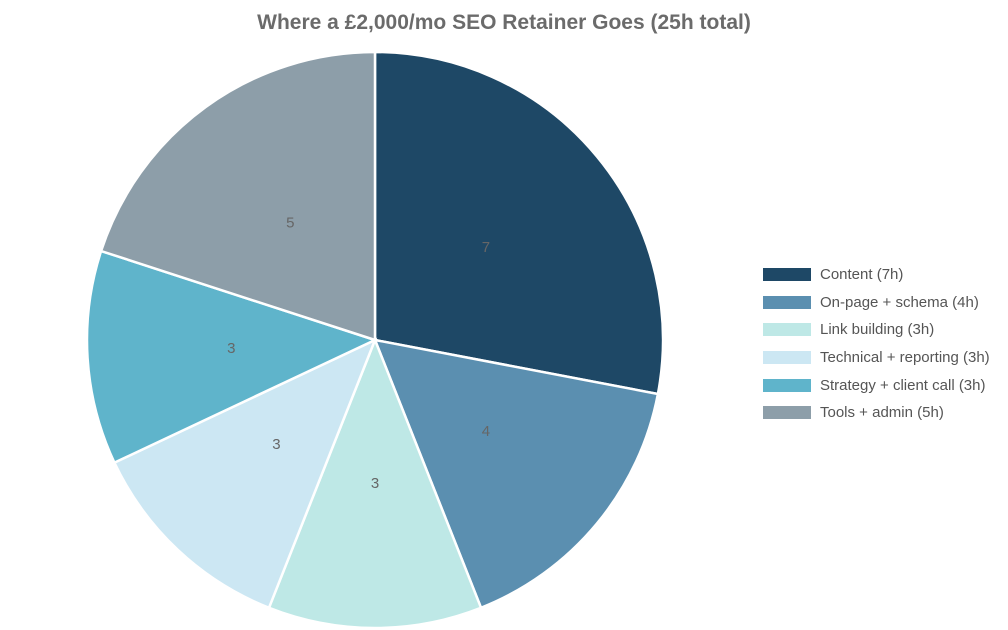 Image resolution: width=1008 pixels, height=630 pixels. I want to click on legend-item: Technical + reporting (3h), so click(876, 358).